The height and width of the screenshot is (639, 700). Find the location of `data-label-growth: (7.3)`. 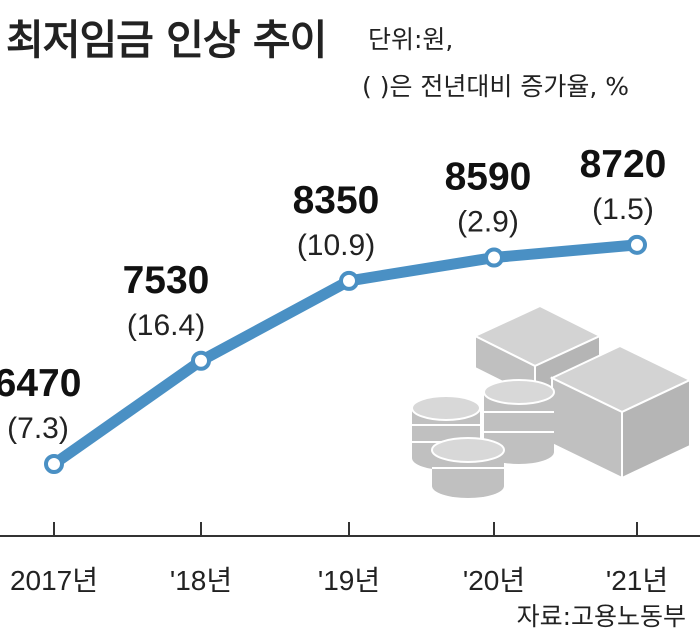

data-label-growth: (7.3) is located at coordinates (38, 428).